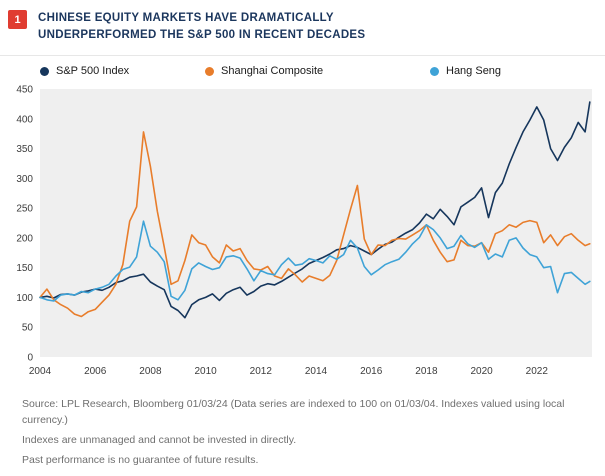 Image resolution: width=605 pixels, height=476 pixels. What do you see at coordinates (209, 71) in the screenshot?
I see `shanghai-dot-icon` at bounding box center [209, 71].